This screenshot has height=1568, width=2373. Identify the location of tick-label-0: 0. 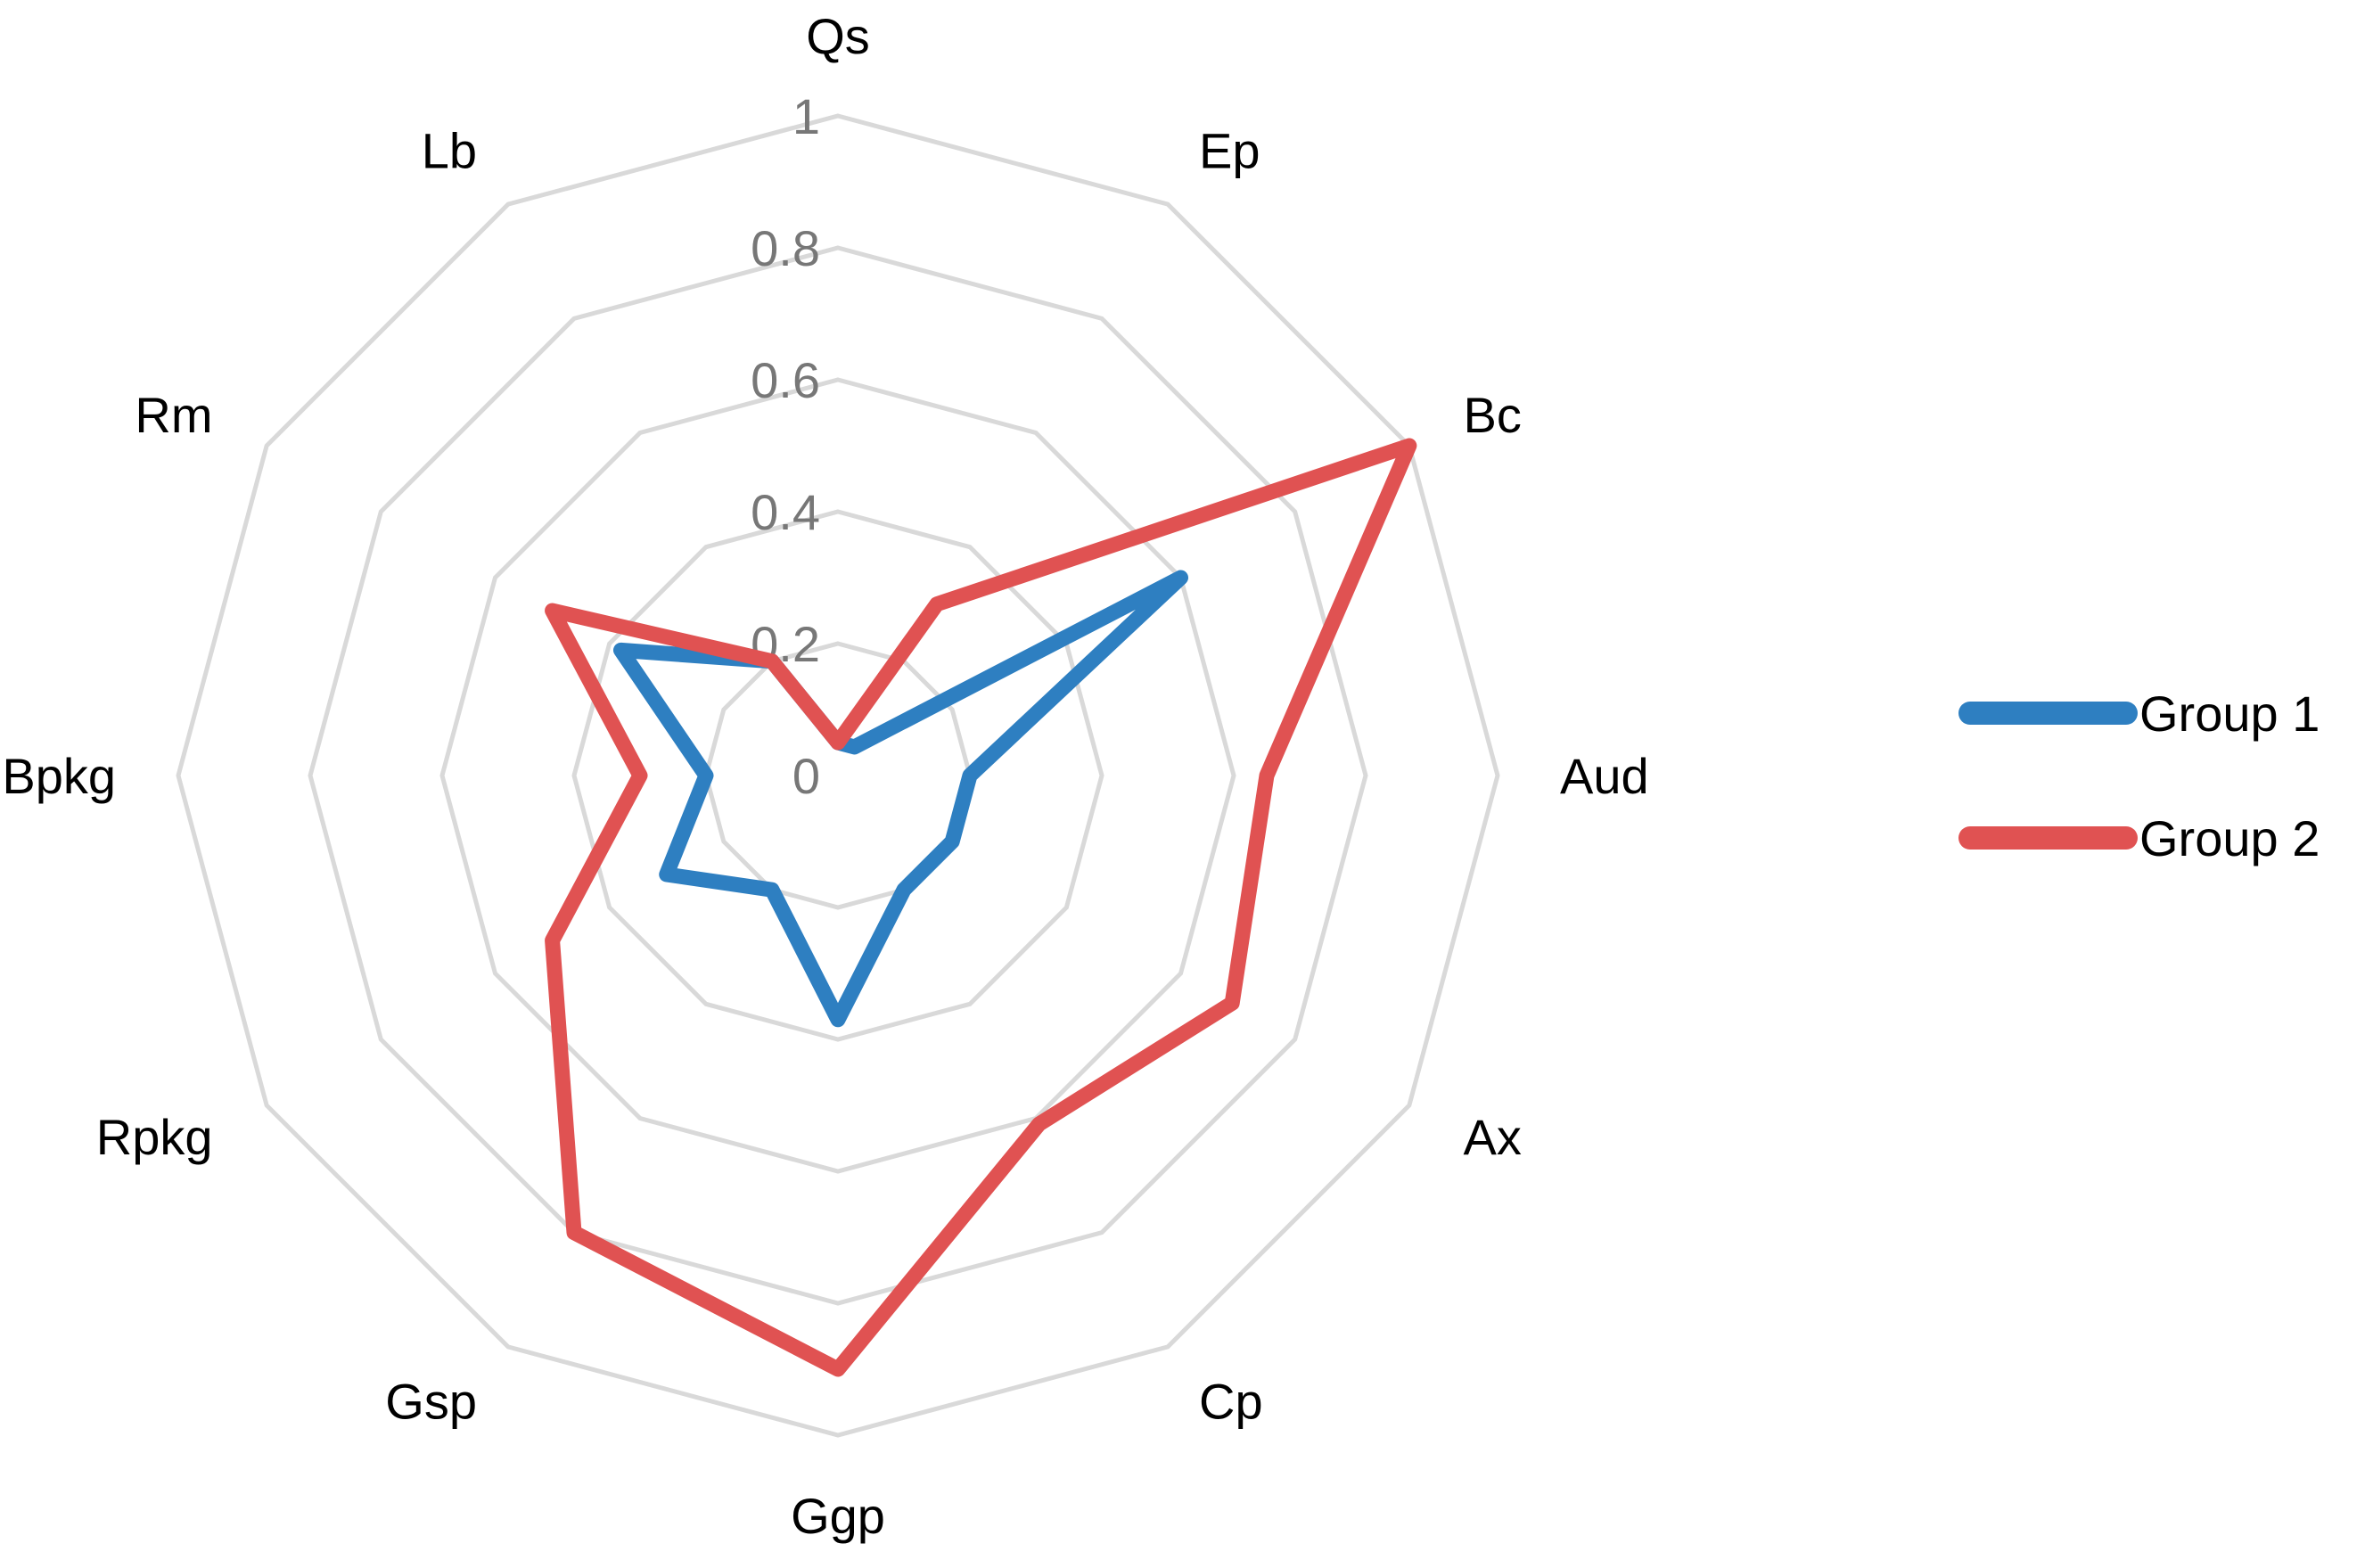
(806, 776).